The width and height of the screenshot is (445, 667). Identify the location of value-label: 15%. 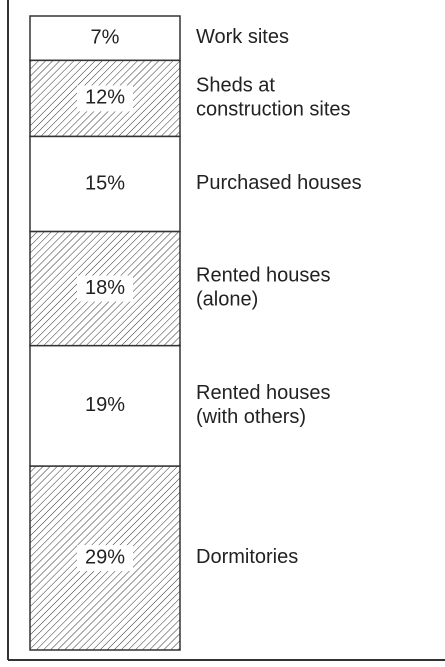
(105, 183).